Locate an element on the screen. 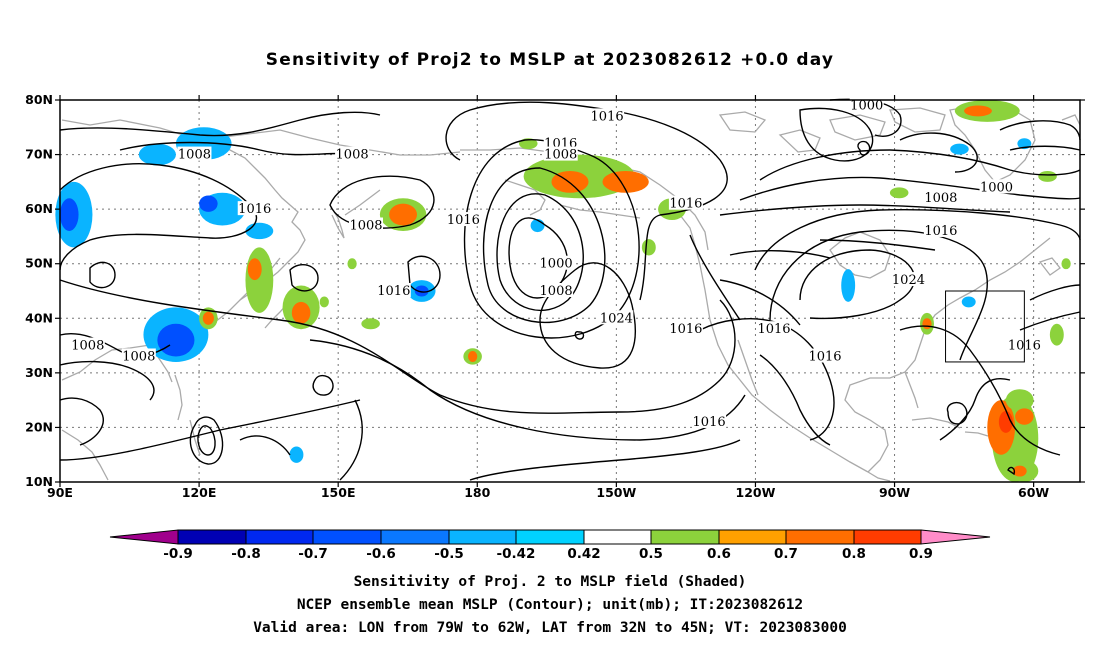 The width and height of the screenshot is (1100, 650). colorbar-label: -0.42 is located at coordinates (516, 554).